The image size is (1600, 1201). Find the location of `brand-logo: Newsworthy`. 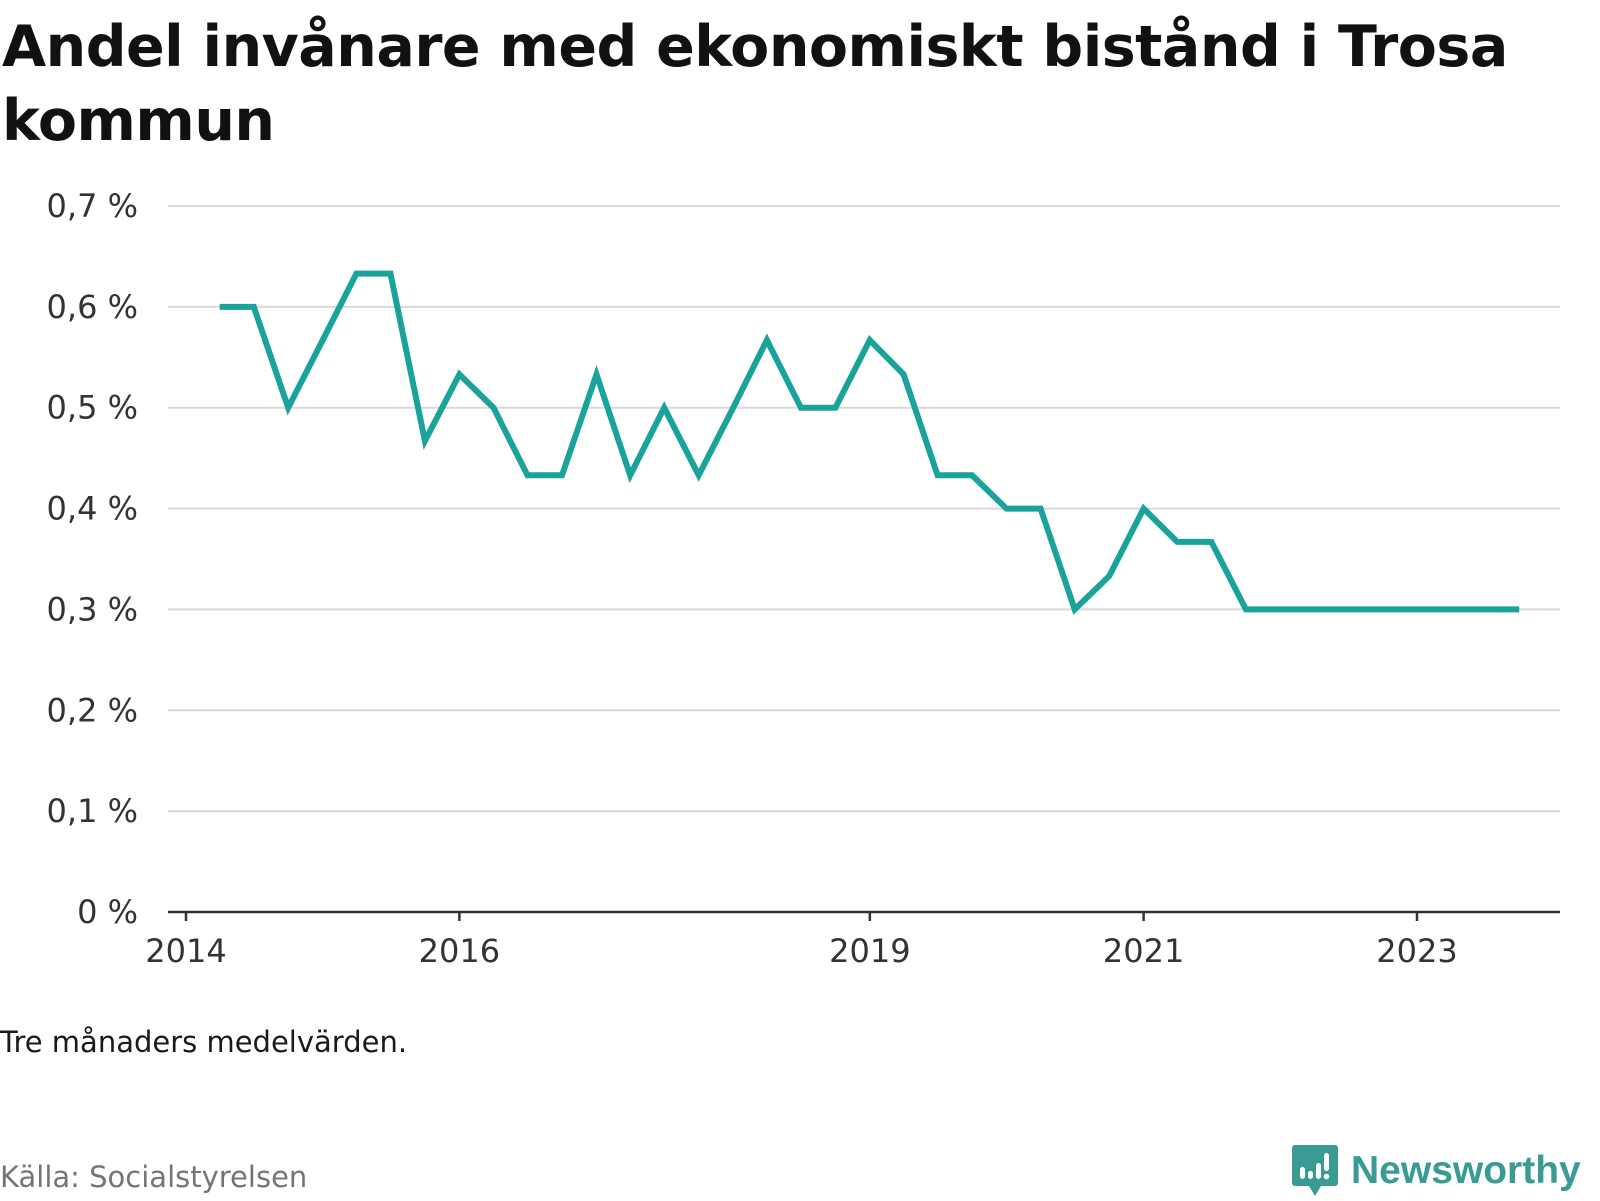

brand-logo: Newsworthy is located at coordinates (1436, 1171).